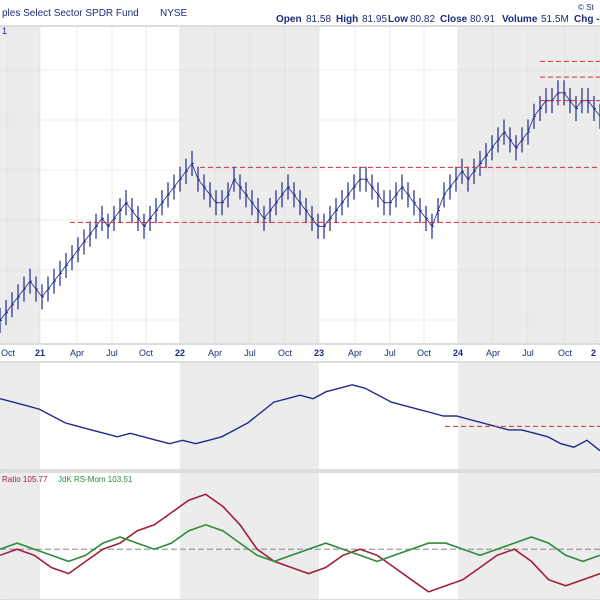 Image resolution: width=600 pixels, height=600 pixels. What do you see at coordinates (318, 19) in the screenshot?
I see `open-value: 81.58` at bounding box center [318, 19].